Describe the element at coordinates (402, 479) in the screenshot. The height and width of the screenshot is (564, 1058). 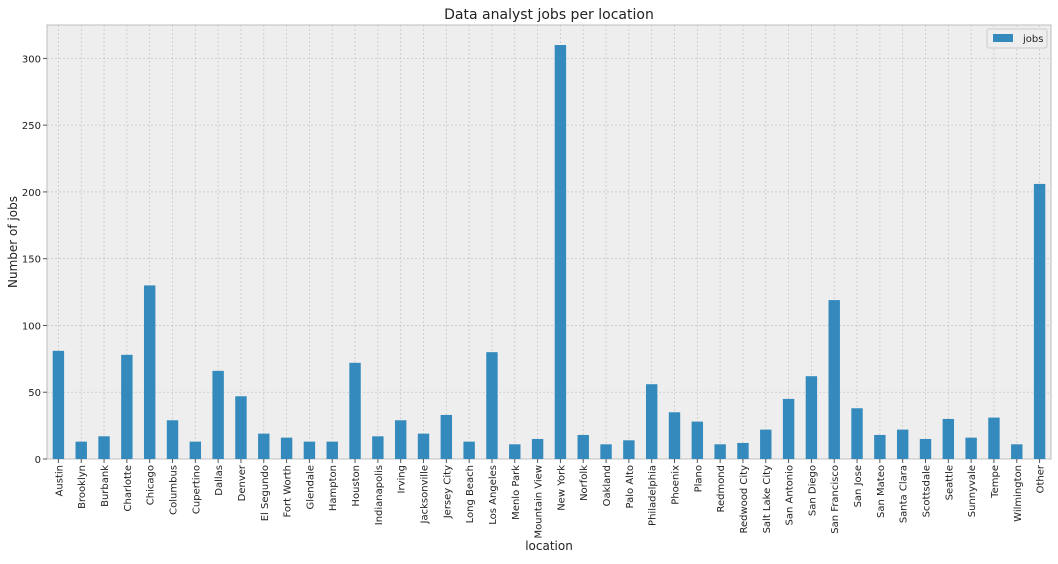
I see `x-tick-label: Irving` at that location.